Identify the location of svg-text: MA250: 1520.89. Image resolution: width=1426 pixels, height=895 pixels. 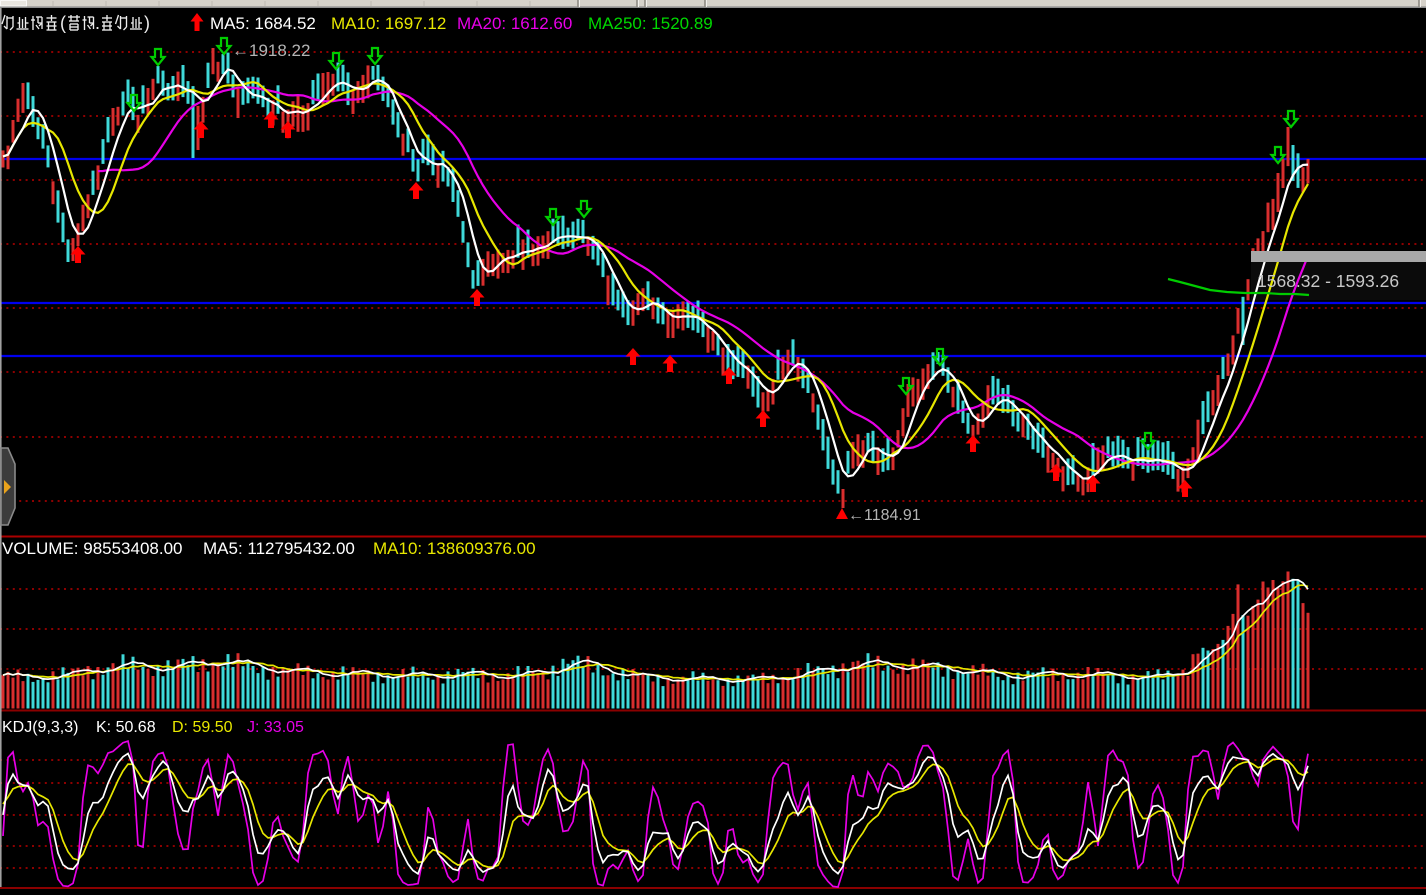
(650, 23).